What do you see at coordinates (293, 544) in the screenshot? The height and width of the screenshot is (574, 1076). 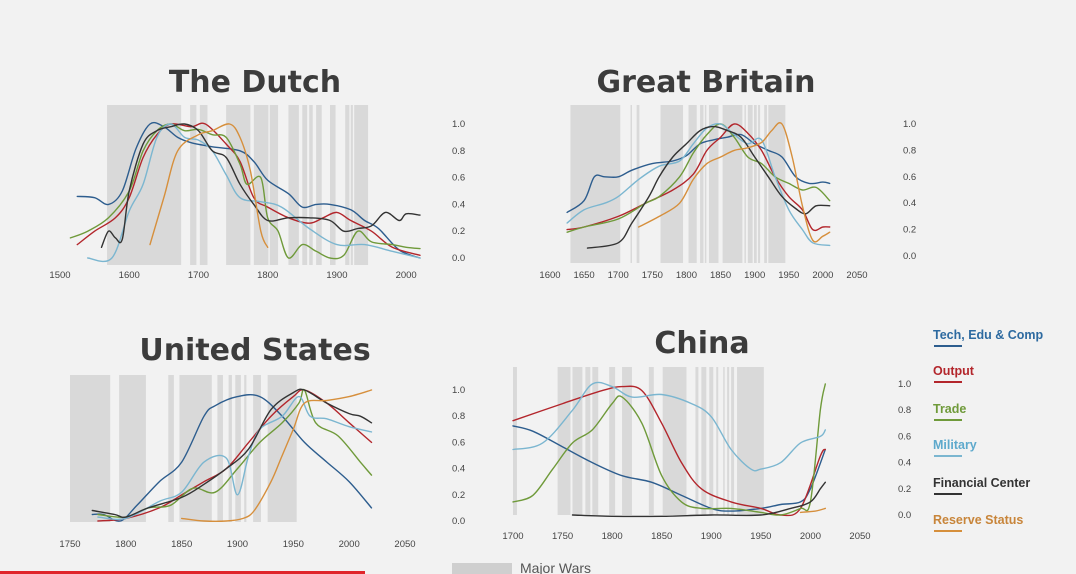 I see `x-tick-label: 1950` at bounding box center [293, 544].